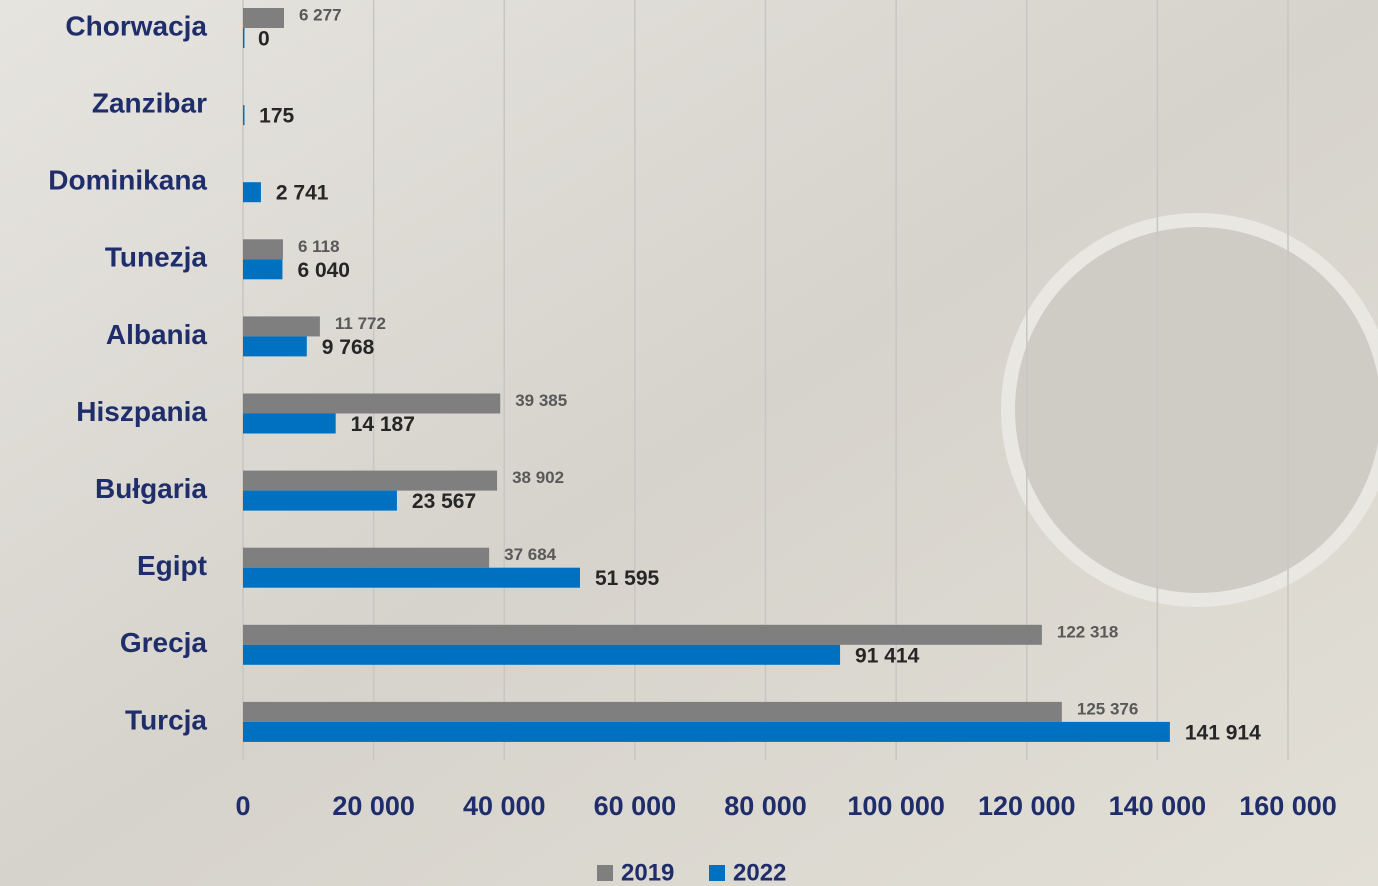 Image resolution: width=1378 pixels, height=886 pixels. What do you see at coordinates (319, 246) in the screenshot?
I see `value-label: 6 118` at bounding box center [319, 246].